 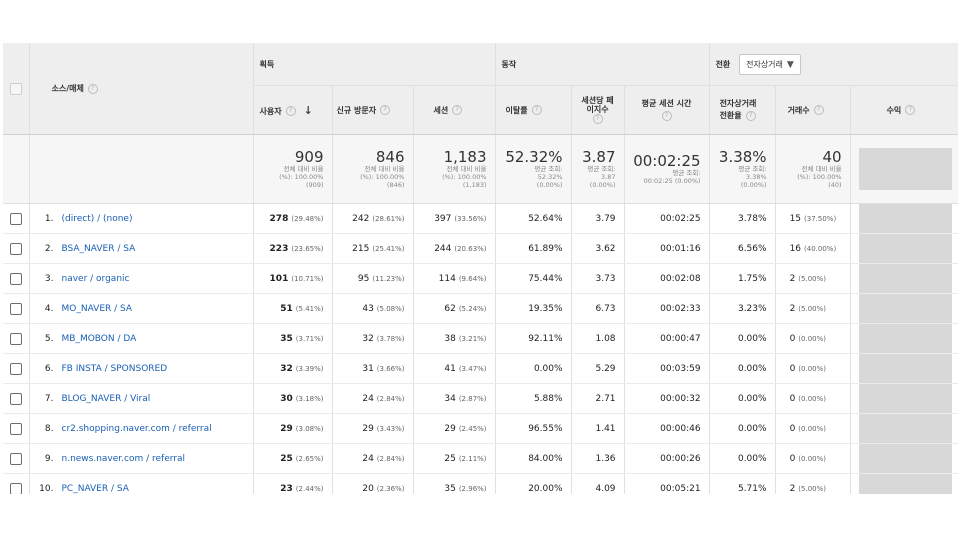 I want to click on users-percent: (23.65%), so click(x=307, y=248).